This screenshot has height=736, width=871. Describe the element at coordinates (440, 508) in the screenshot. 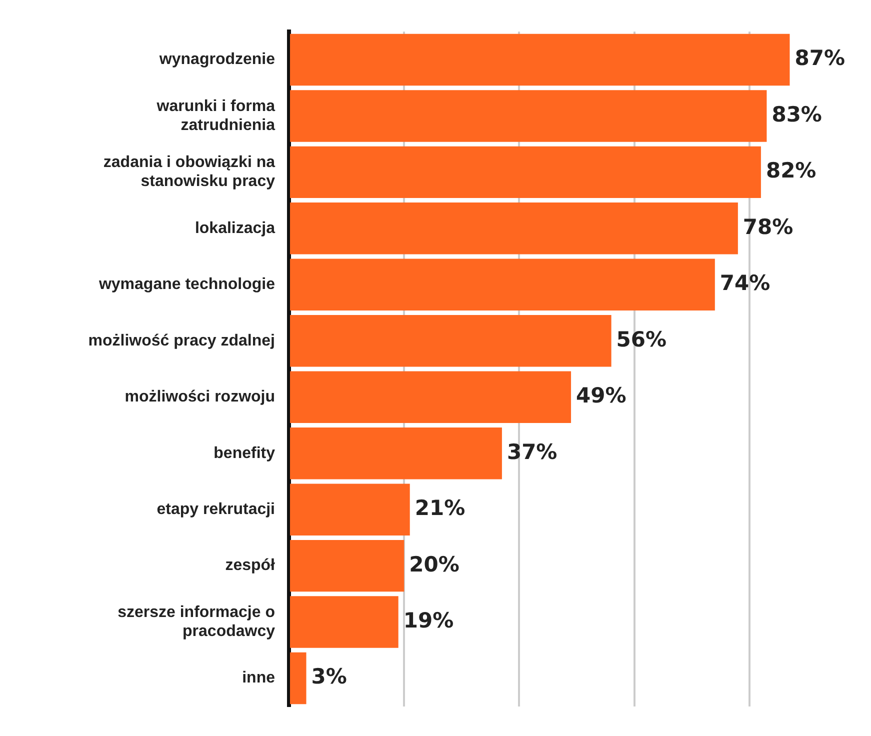

I see `data-label: 21%` at that location.